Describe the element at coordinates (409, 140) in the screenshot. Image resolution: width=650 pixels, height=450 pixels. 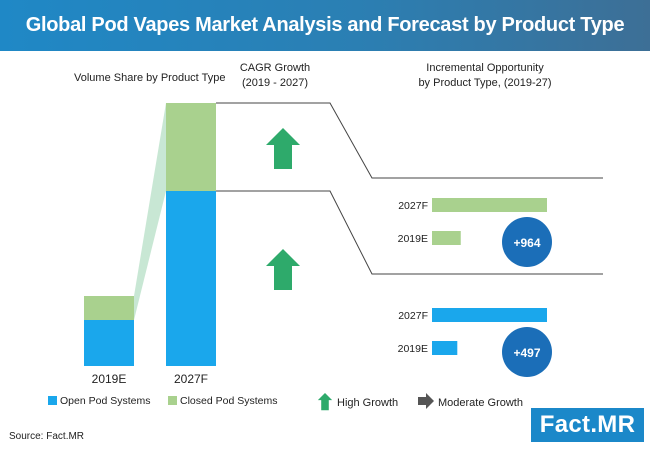
I see `connector-closed` at that location.